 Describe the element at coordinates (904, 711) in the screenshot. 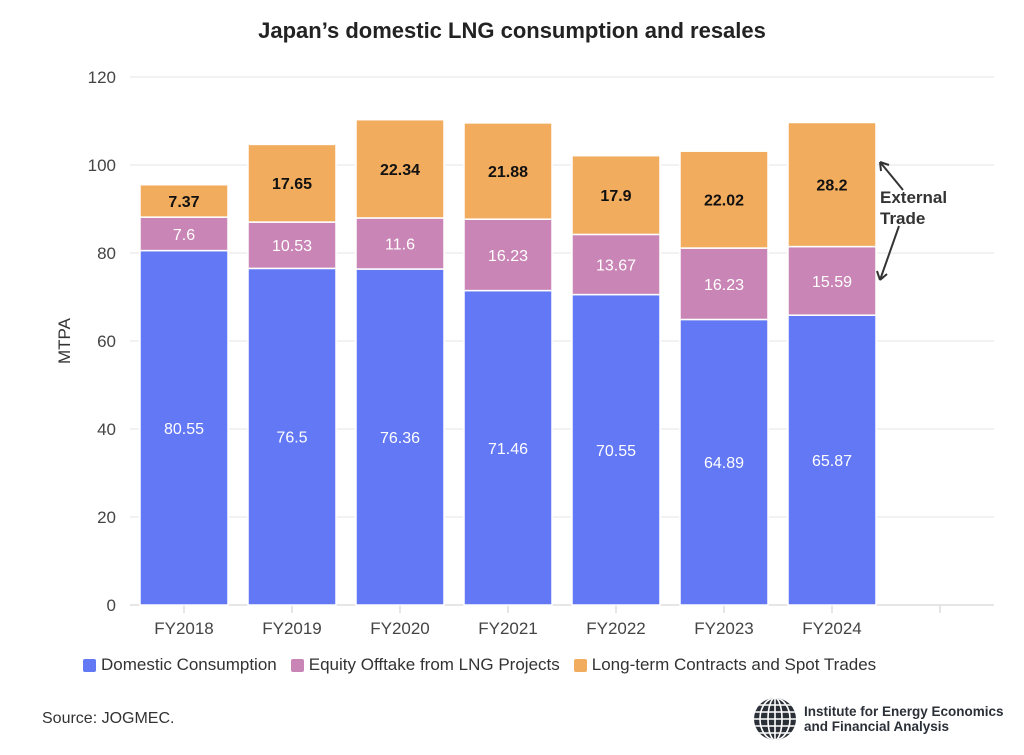

I see `logo-line1: Institute for Energy Economics` at that location.